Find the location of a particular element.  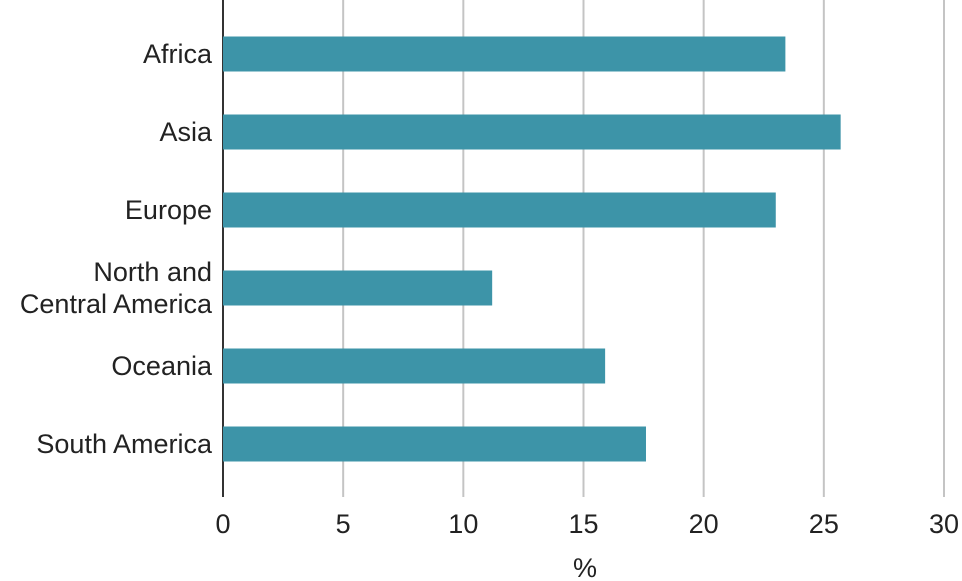

x-tick-label: 25 is located at coordinates (823, 524).